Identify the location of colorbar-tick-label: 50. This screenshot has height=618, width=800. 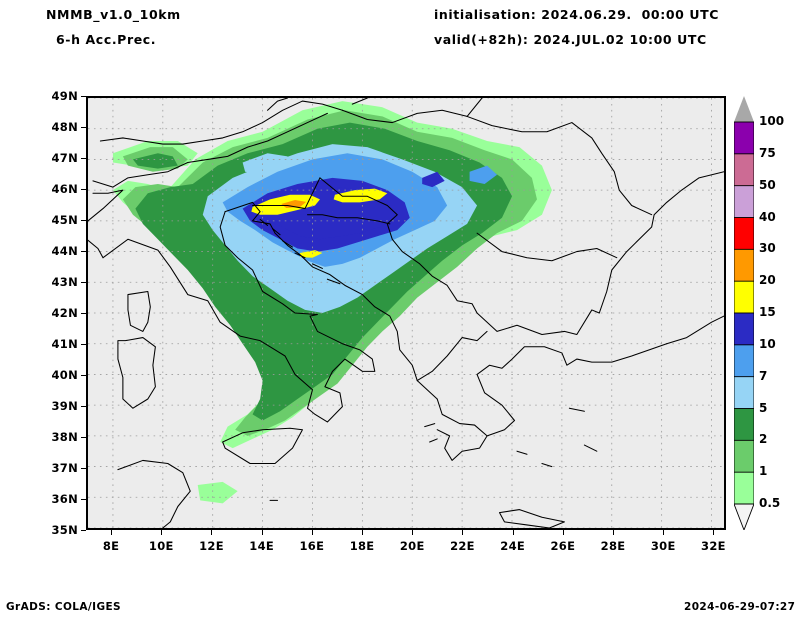
(767, 184).